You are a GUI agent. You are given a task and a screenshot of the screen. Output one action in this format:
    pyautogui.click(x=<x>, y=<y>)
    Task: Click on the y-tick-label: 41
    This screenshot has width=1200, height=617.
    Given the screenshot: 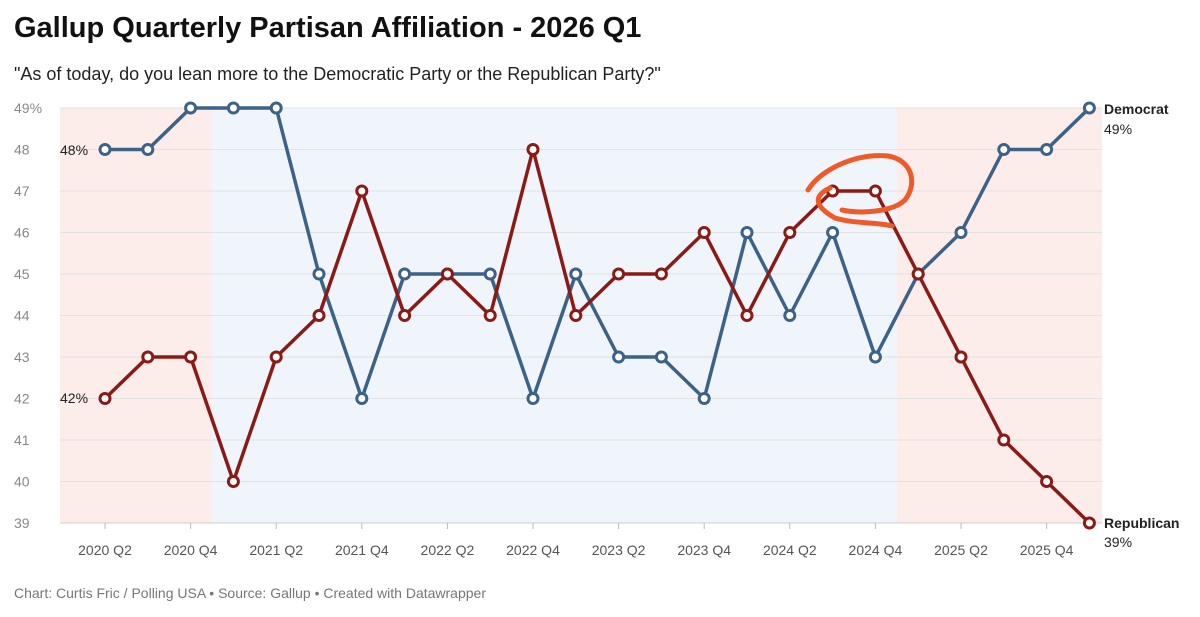 What is the action you would take?
    pyautogui.click(x=22, y=440)
    